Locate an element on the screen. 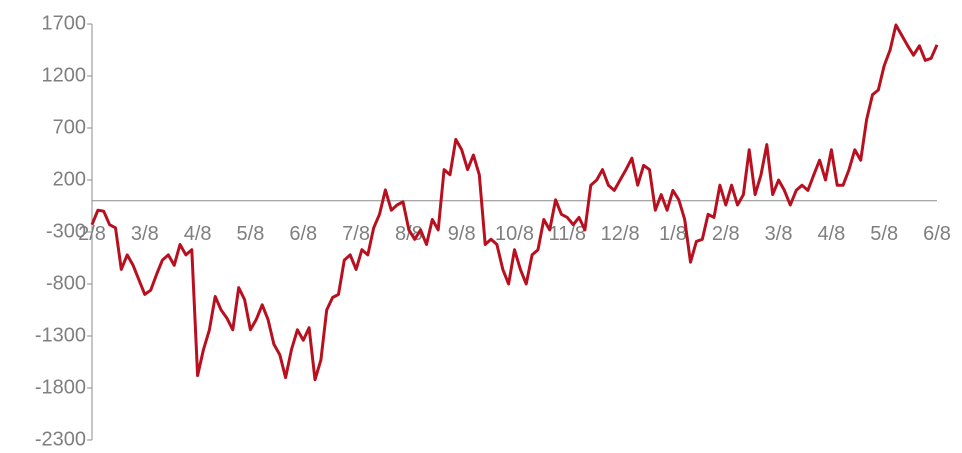 The image size is (962, 453). y-tick-label: 1700 is located at coordinates (64, 23).